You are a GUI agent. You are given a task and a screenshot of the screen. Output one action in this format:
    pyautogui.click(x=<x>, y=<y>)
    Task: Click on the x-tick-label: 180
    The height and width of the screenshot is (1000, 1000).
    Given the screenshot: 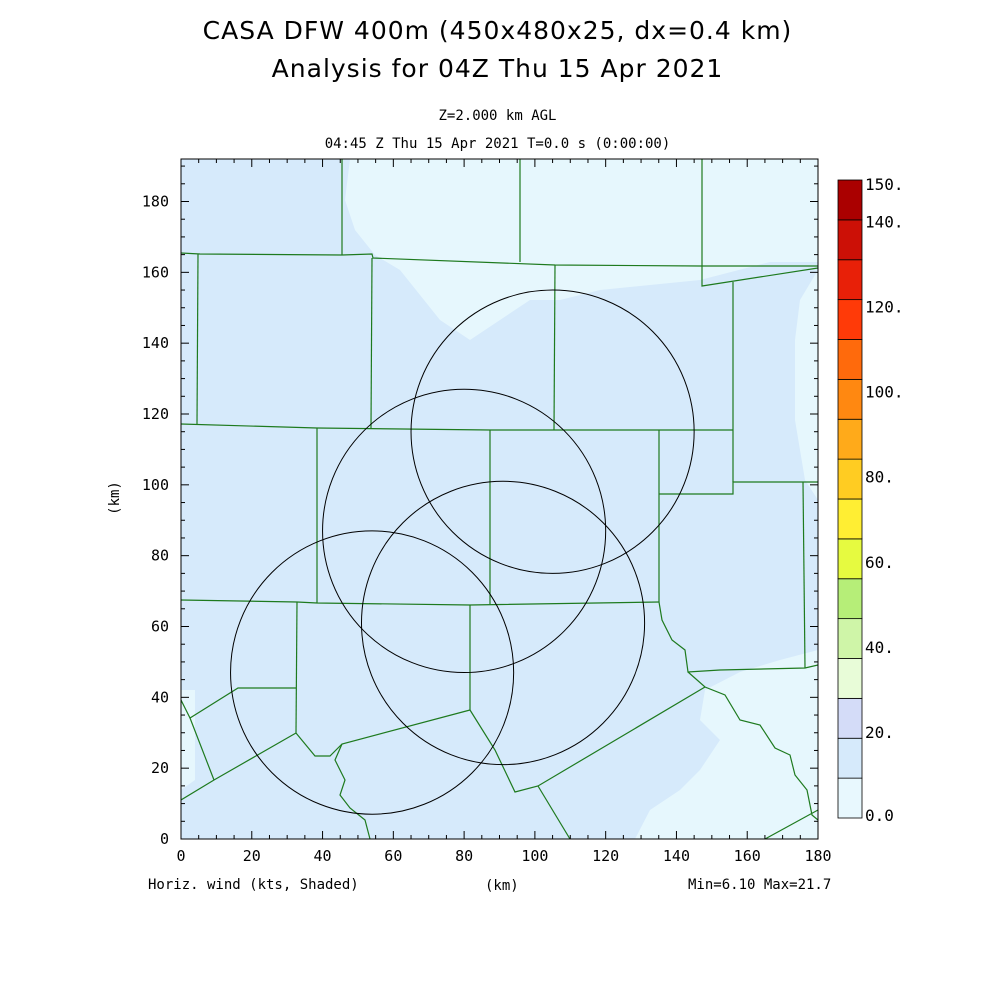 What is the action you would take?
    pyautogui.click(x=817, y=856)
    